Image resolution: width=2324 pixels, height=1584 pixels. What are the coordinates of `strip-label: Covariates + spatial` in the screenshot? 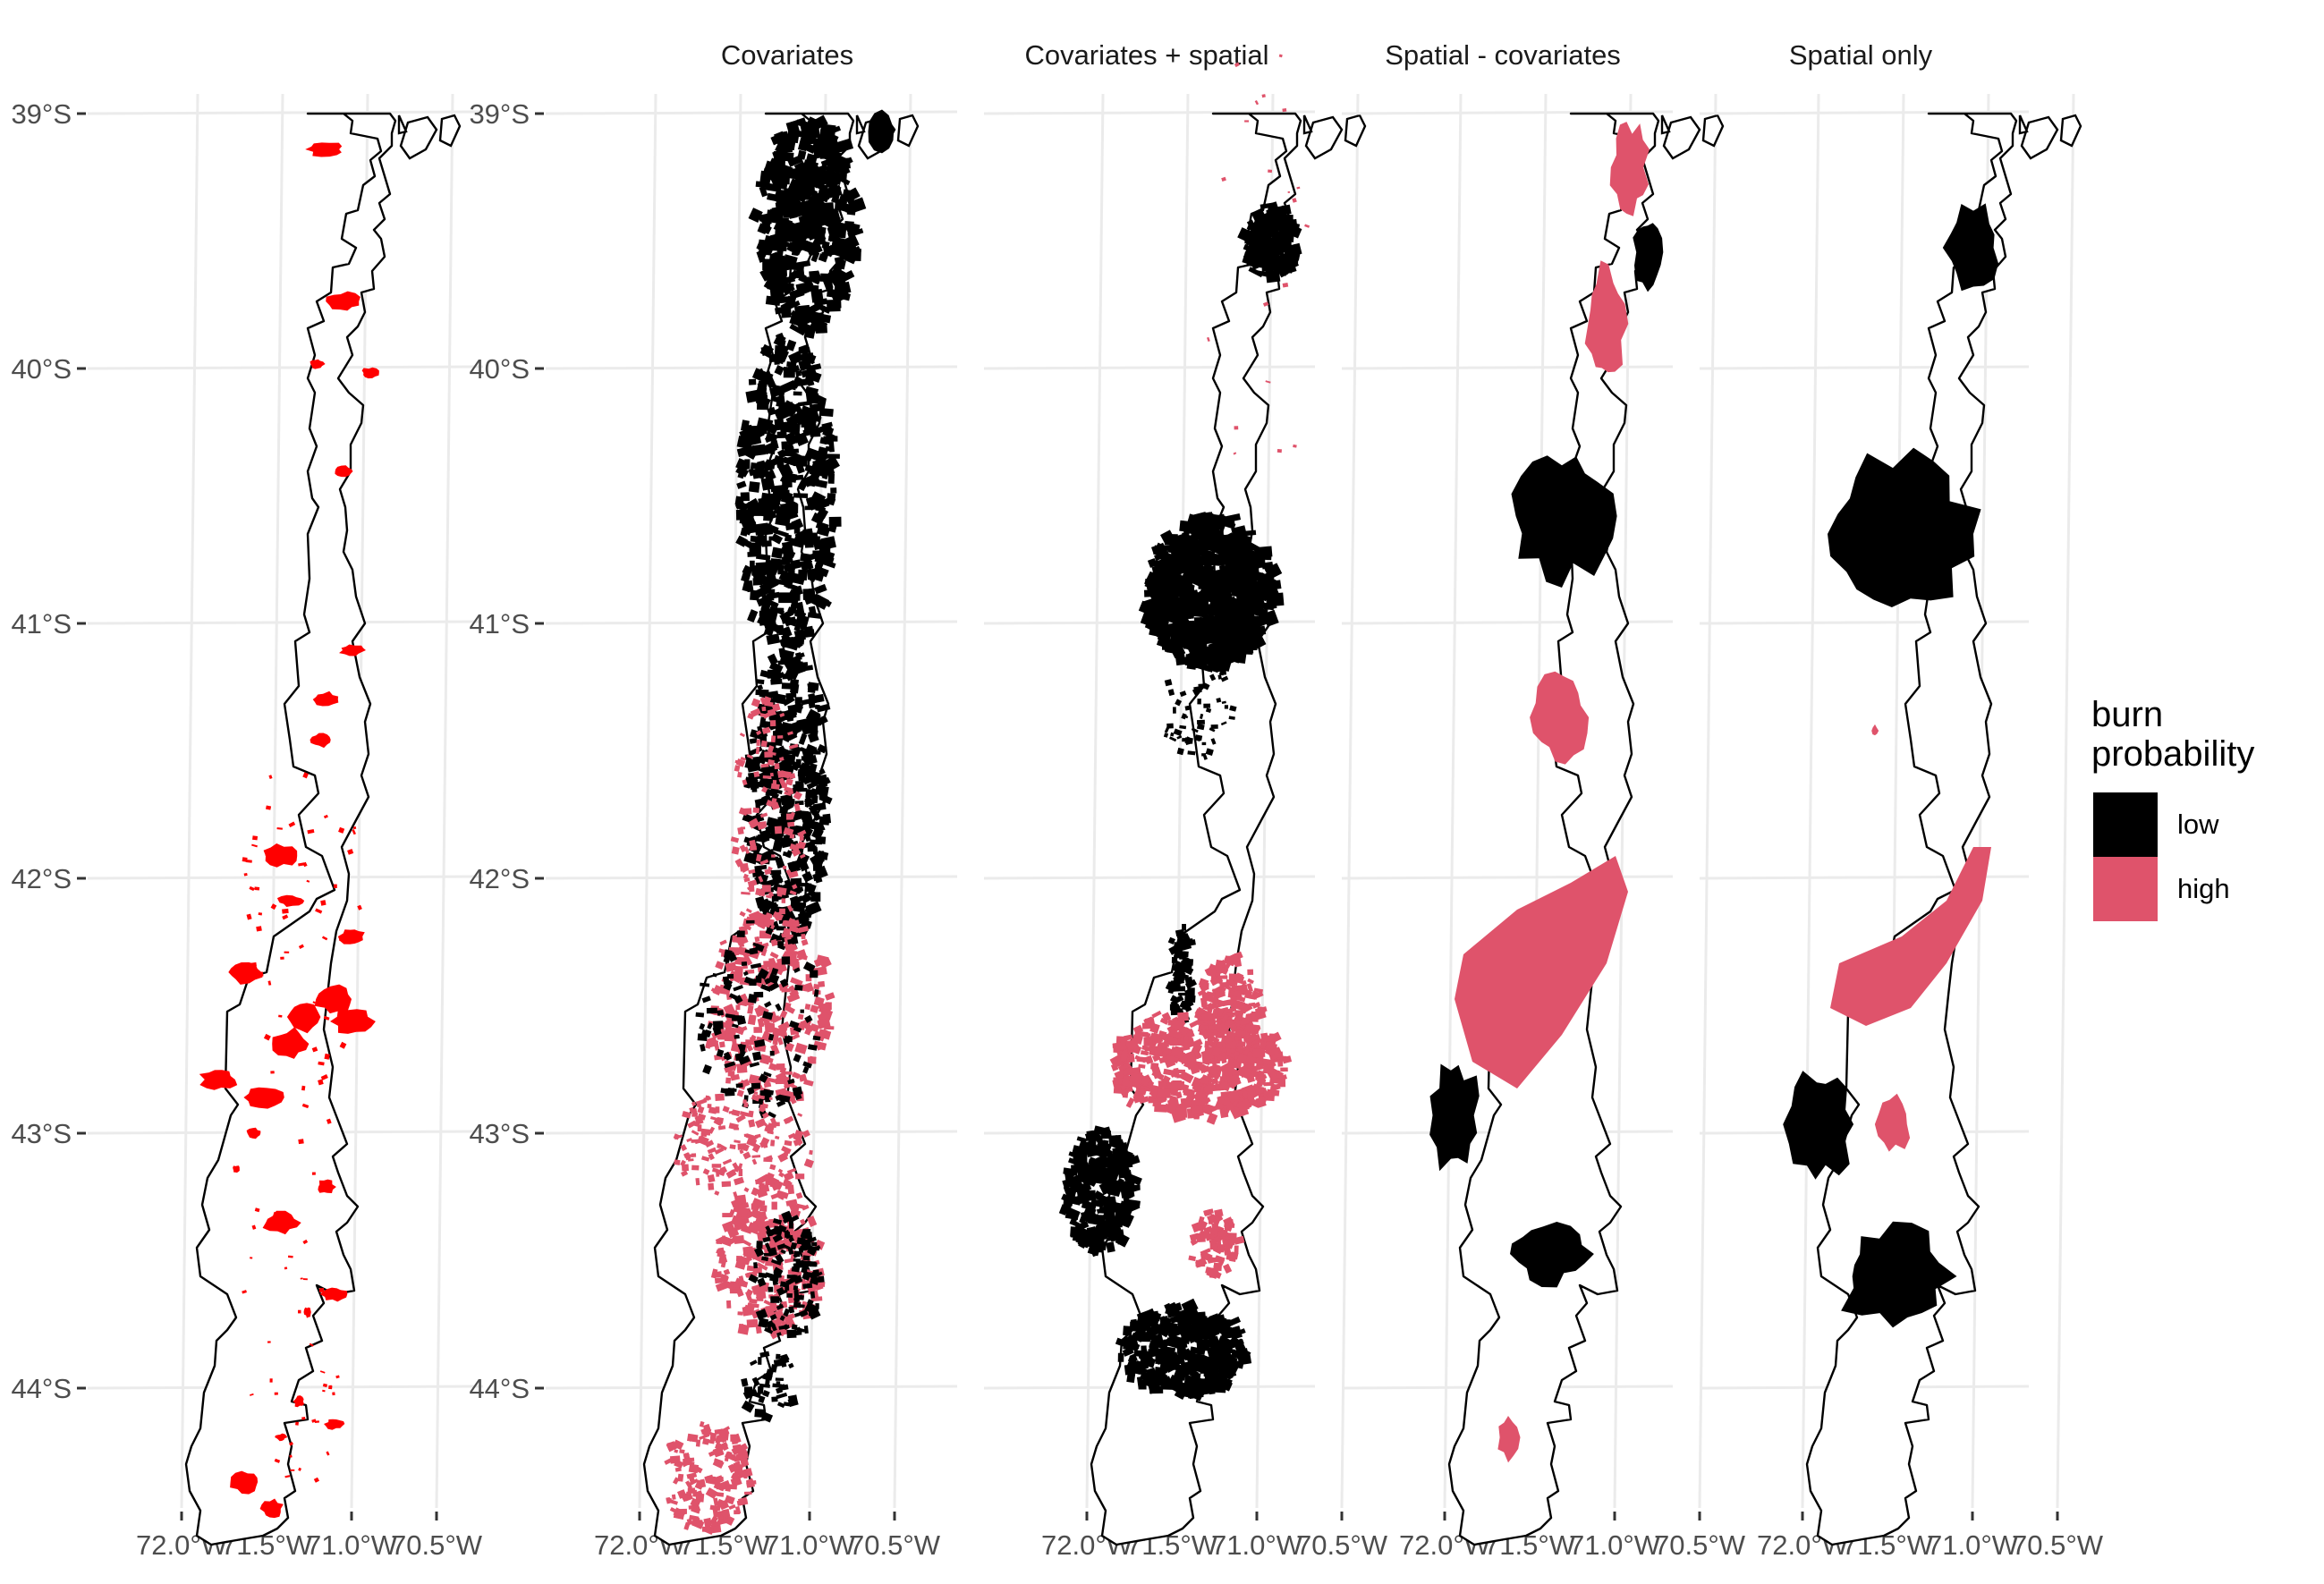 It's located at (1146, 55).